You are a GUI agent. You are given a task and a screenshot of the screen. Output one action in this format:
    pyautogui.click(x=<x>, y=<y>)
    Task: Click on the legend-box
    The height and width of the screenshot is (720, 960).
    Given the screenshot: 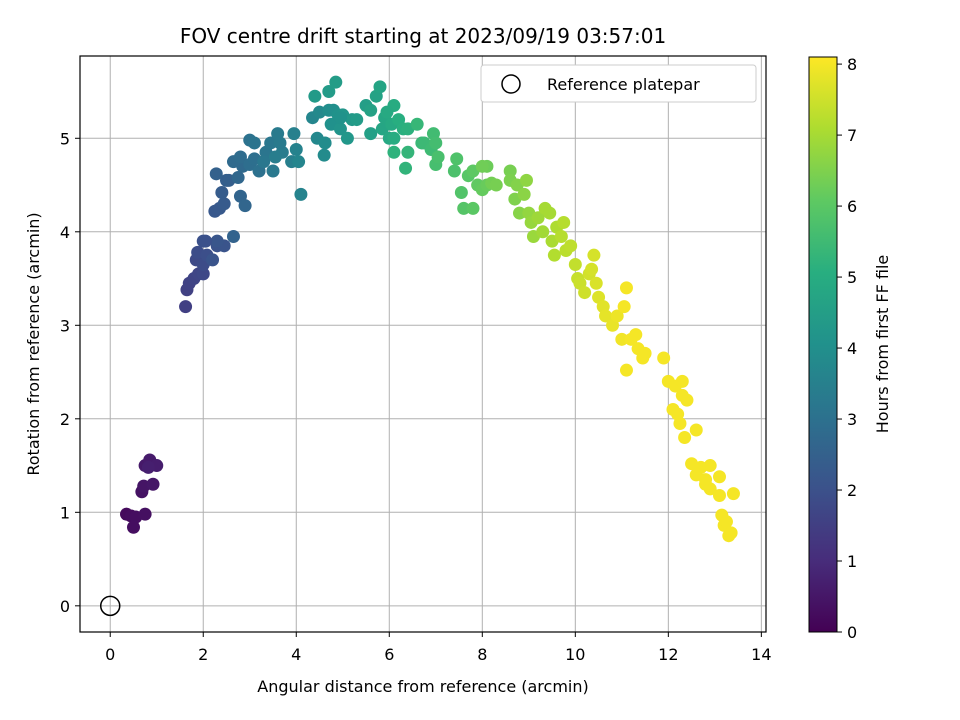 What is the action you would take?
    pyautogui.click(x=618, y=83)
    